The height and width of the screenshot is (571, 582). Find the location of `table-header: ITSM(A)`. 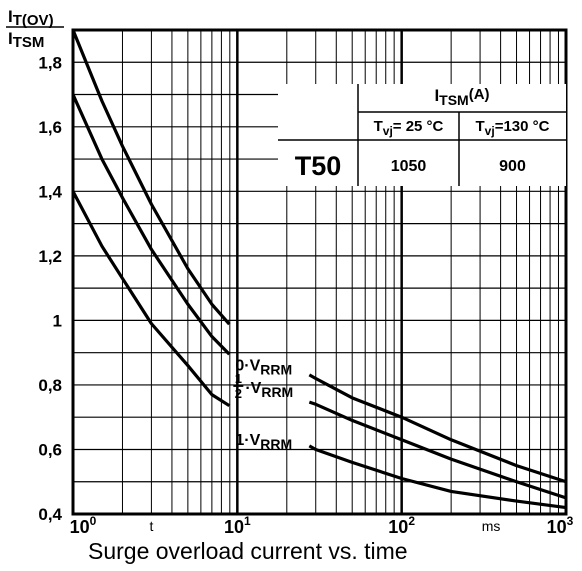

table-header: ITSM(A) is located at coordinates (461, 97).